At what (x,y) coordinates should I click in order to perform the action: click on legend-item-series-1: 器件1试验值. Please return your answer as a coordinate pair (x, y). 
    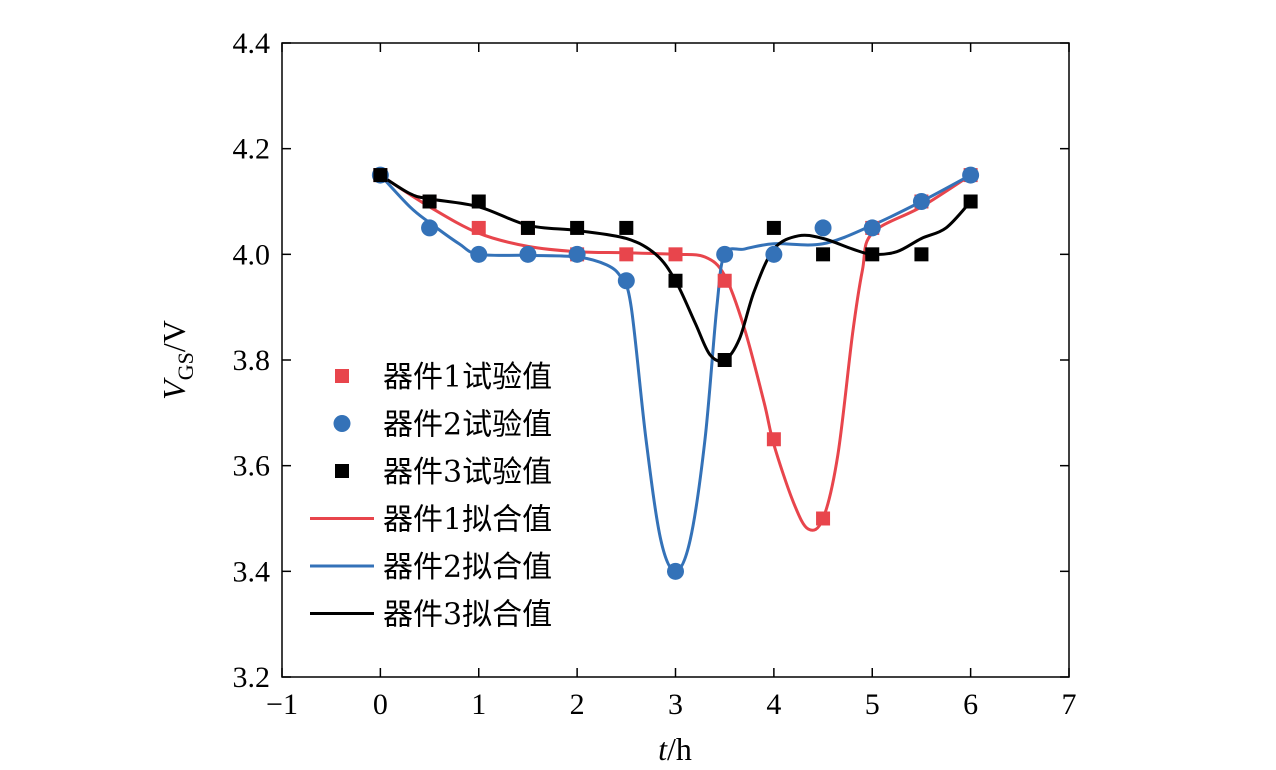
    Looking at the image, I should click on (443, 377).